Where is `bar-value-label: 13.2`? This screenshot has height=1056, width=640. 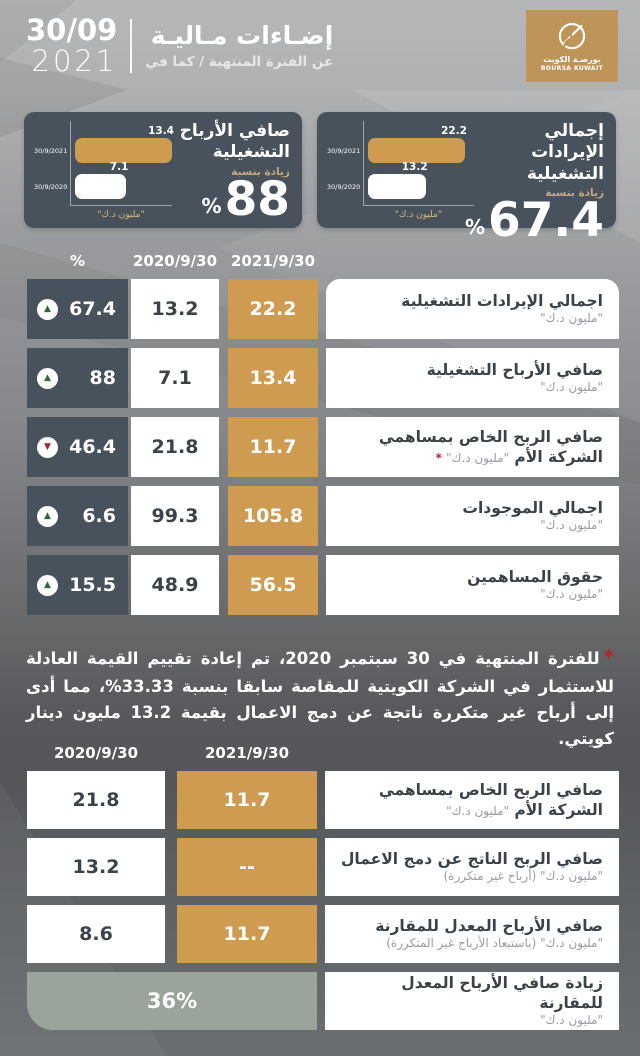
bar-value-label: 13.2 is located at coordinates (414, 167).